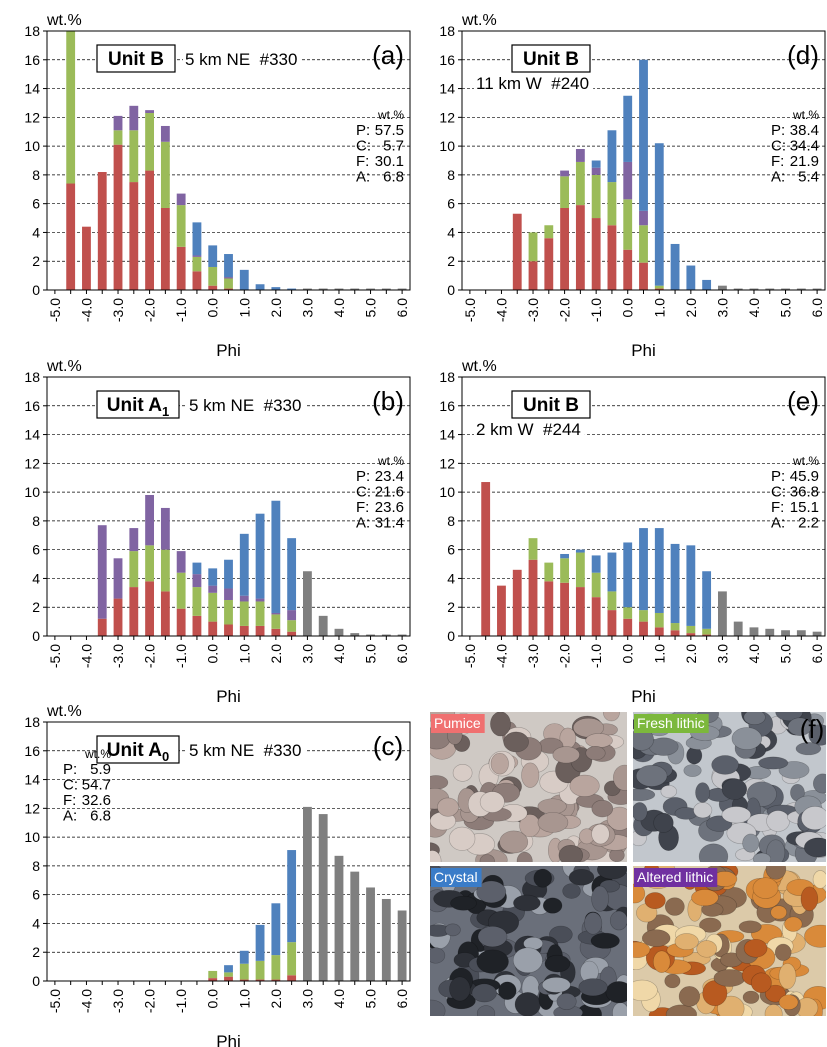  What do you see at coordinates (136, 59) in the screenshot?
I see `chart-title: Unit B` at bounding box center [136, 59].